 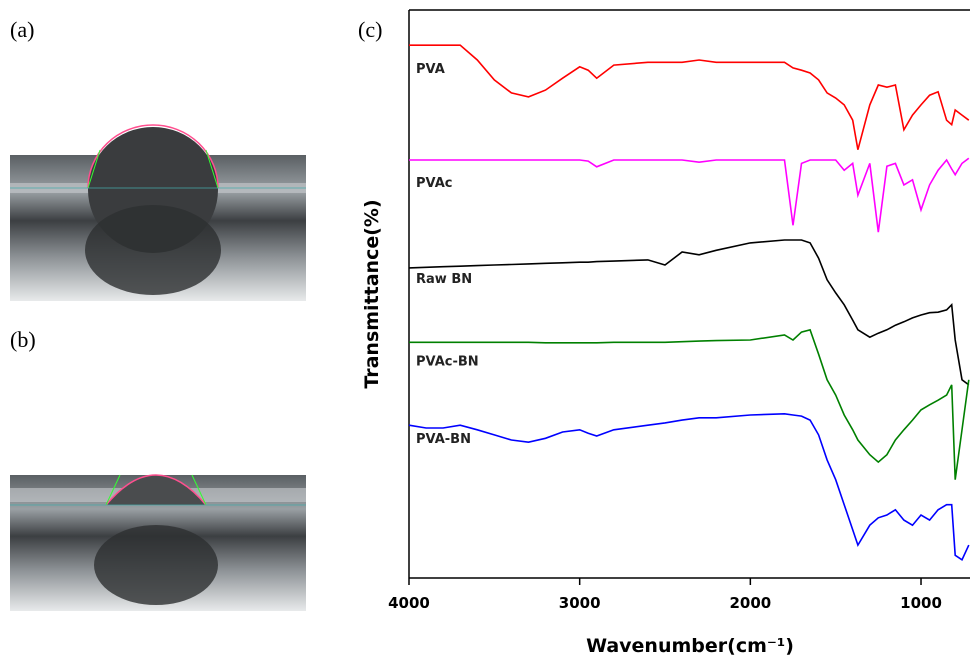 I want to click on panel-label: (c), so click(x=370, y=29).